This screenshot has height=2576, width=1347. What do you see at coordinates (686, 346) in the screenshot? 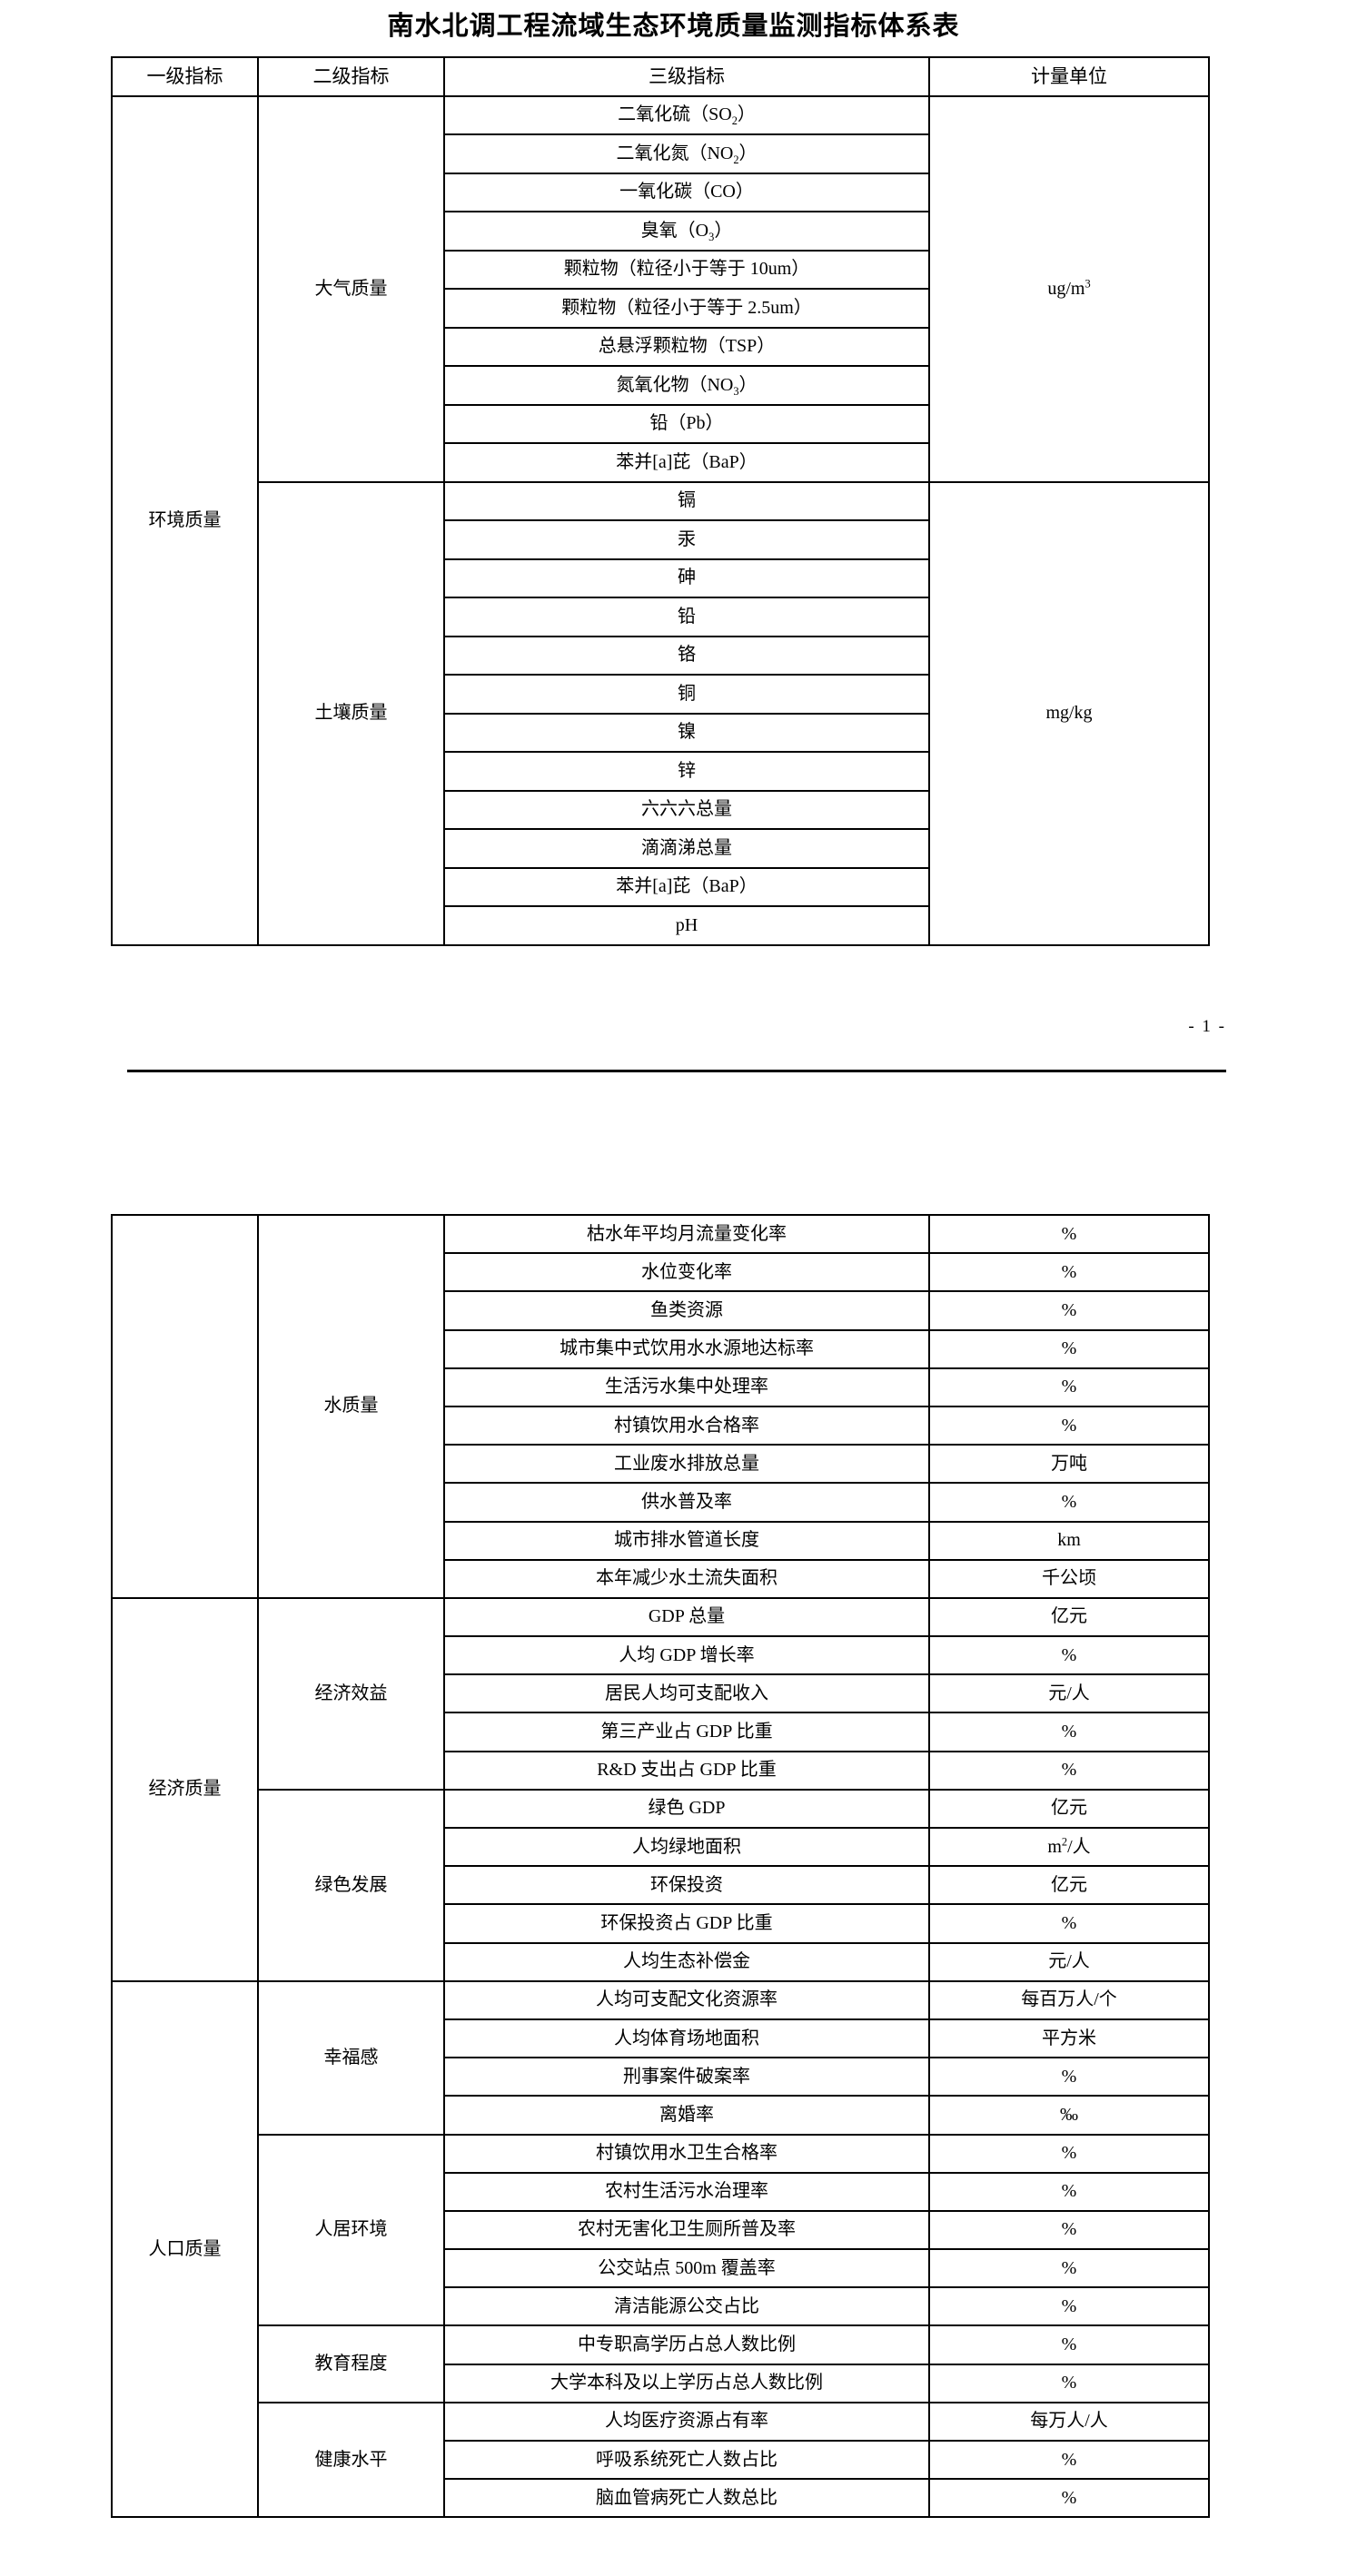
I see `indicator-cell: 总悬浮颗粒物（TSP）` at bounding box center [686, 346].